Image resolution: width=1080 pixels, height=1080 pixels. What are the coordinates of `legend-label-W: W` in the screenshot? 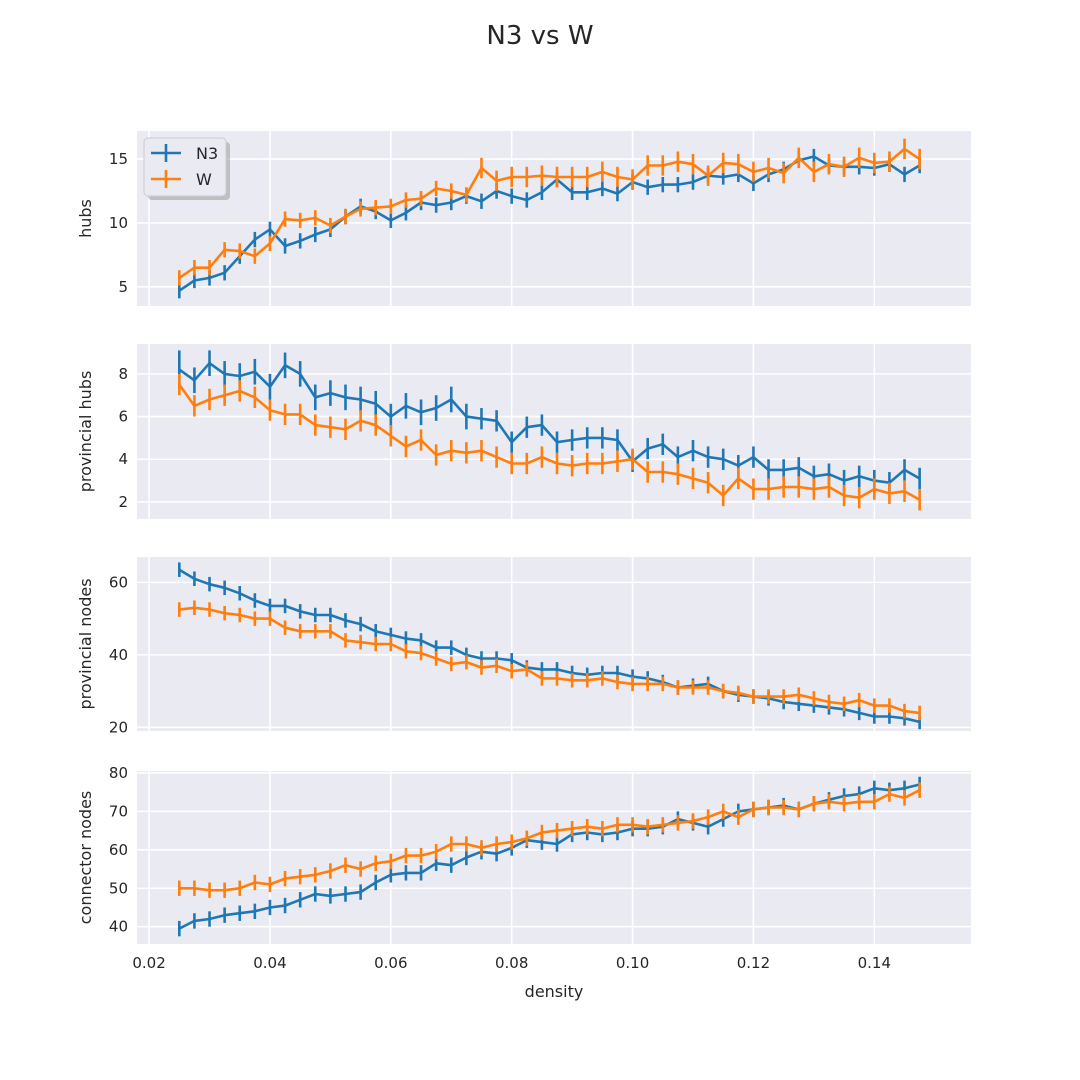 It's located at (204, 179).